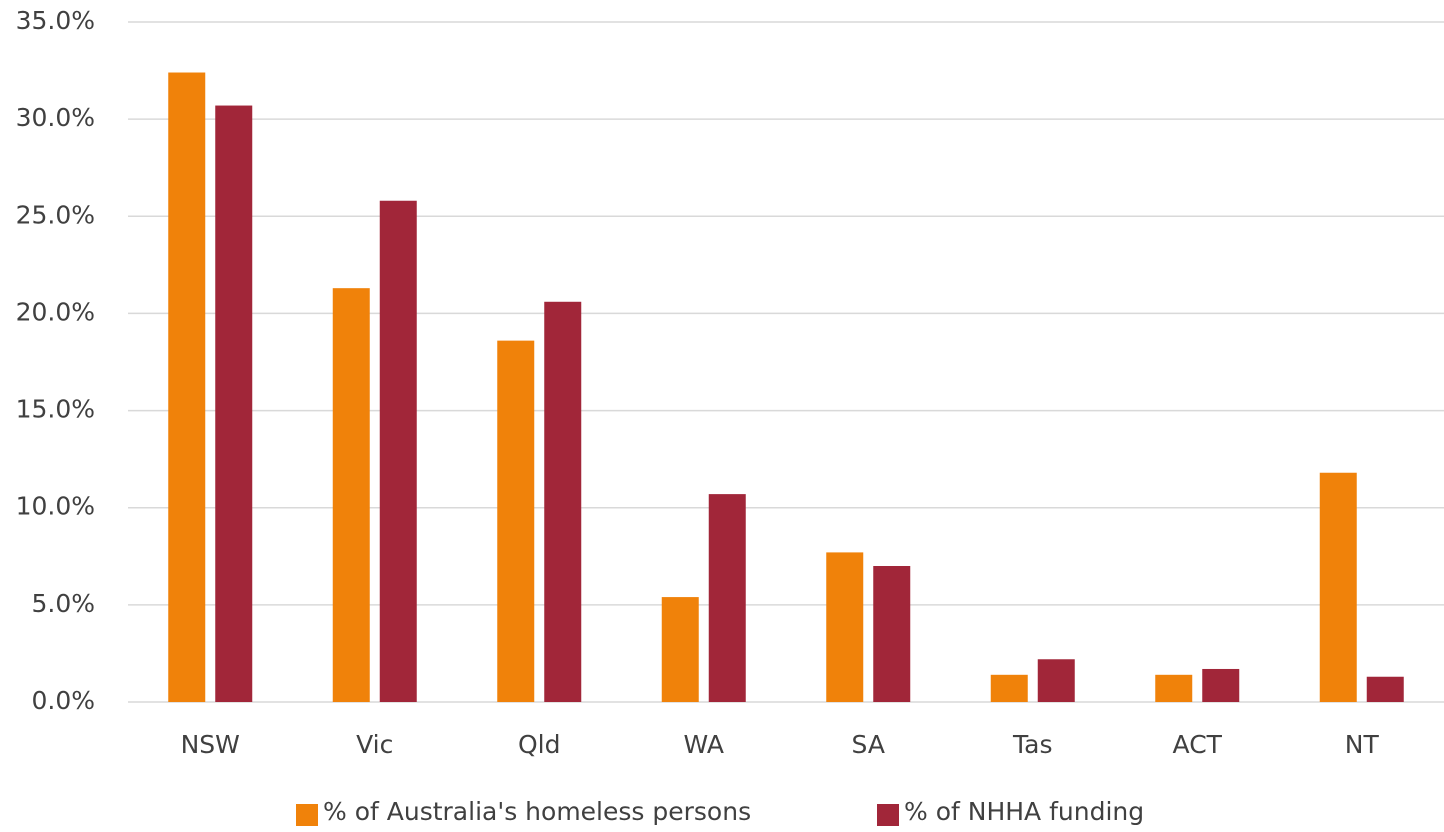 This screenshot has width=1444, height=832. Describe the element at coordinates (374, 744) in the screenshot. I see `x-tick-label: Vic` at that location.